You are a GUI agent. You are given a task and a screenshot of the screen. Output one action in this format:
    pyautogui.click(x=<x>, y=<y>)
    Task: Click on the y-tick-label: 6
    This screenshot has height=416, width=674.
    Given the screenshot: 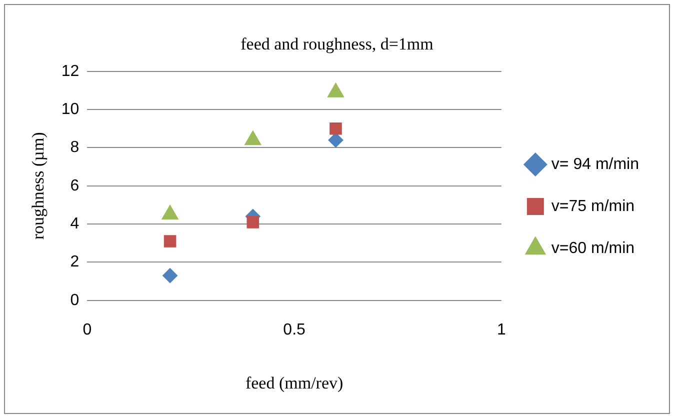 What is the action you would take?
    pyautogui.click(x=75, y=185)
    